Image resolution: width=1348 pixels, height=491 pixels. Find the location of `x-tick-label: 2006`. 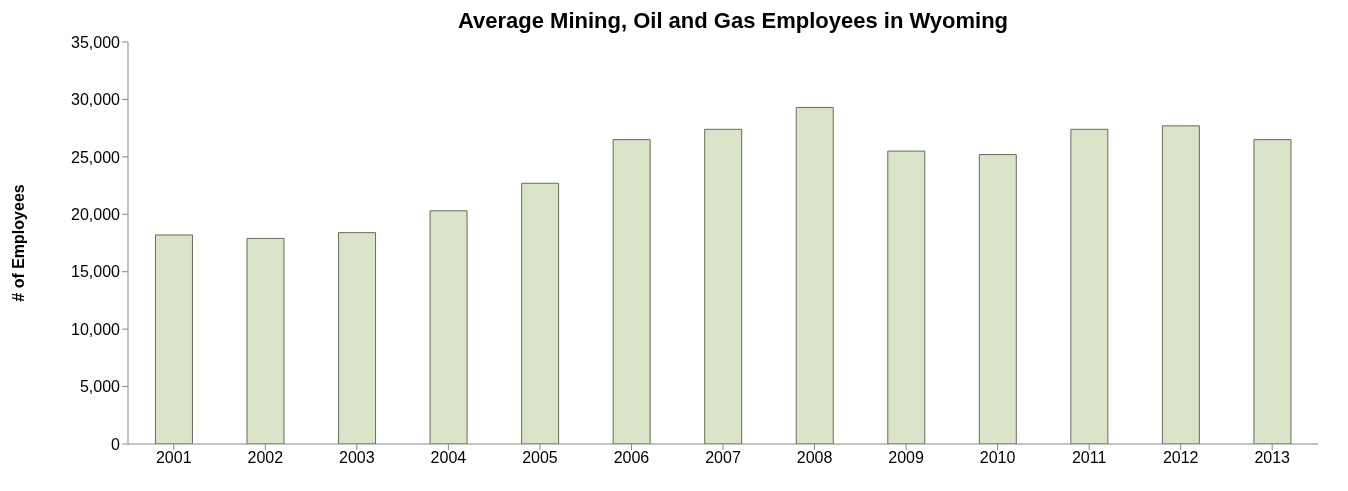

x-tick-label: 2006 is located at coordinates (631, 458).